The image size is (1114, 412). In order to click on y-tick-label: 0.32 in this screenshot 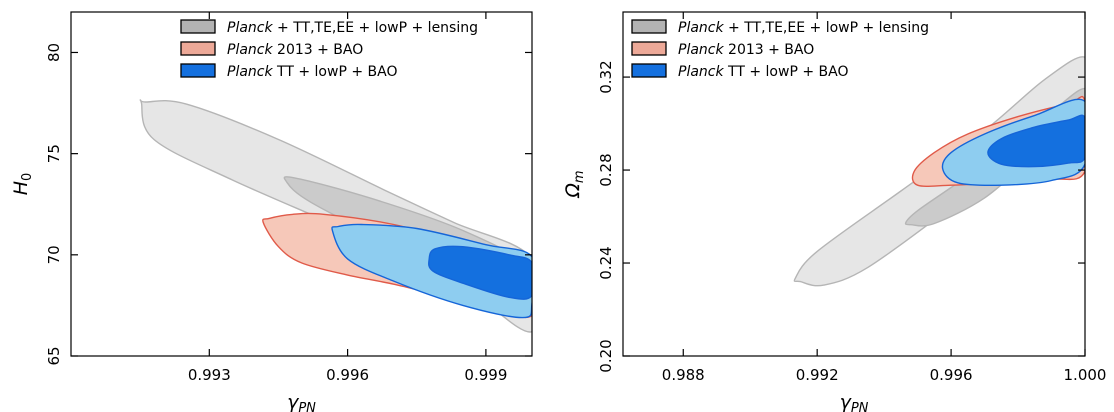, I will do `click(606, 76)`.